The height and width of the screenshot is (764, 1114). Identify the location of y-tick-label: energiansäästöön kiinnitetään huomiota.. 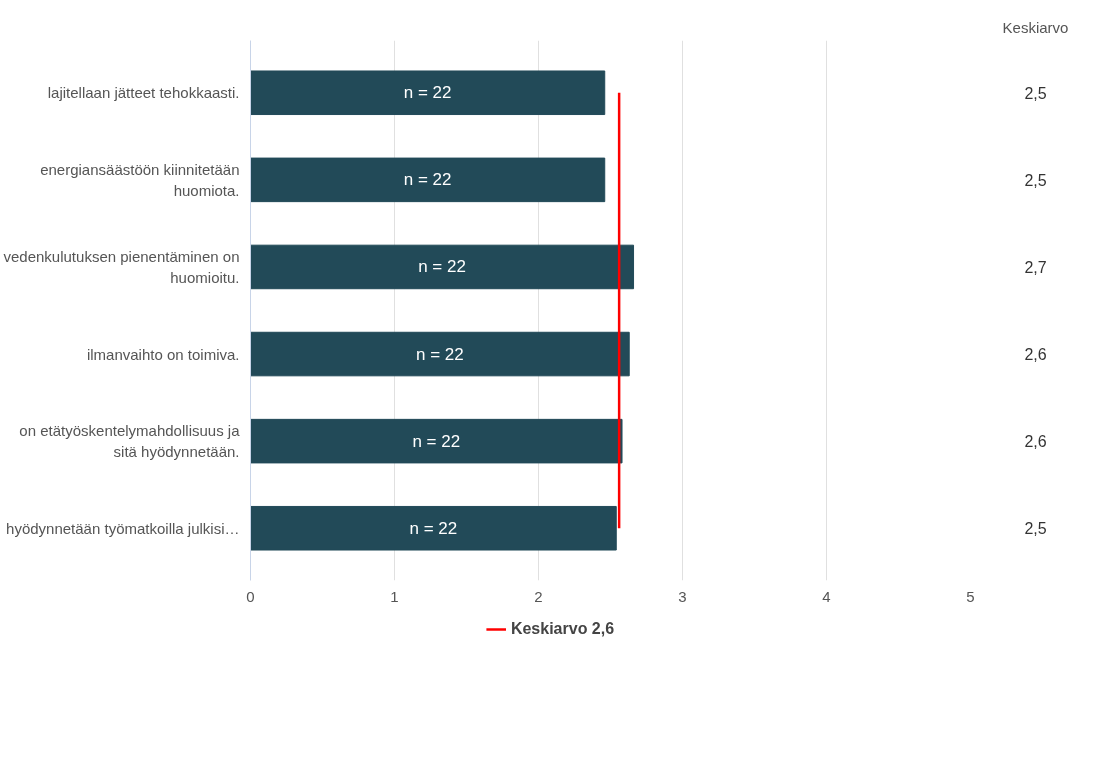
(140, 180).